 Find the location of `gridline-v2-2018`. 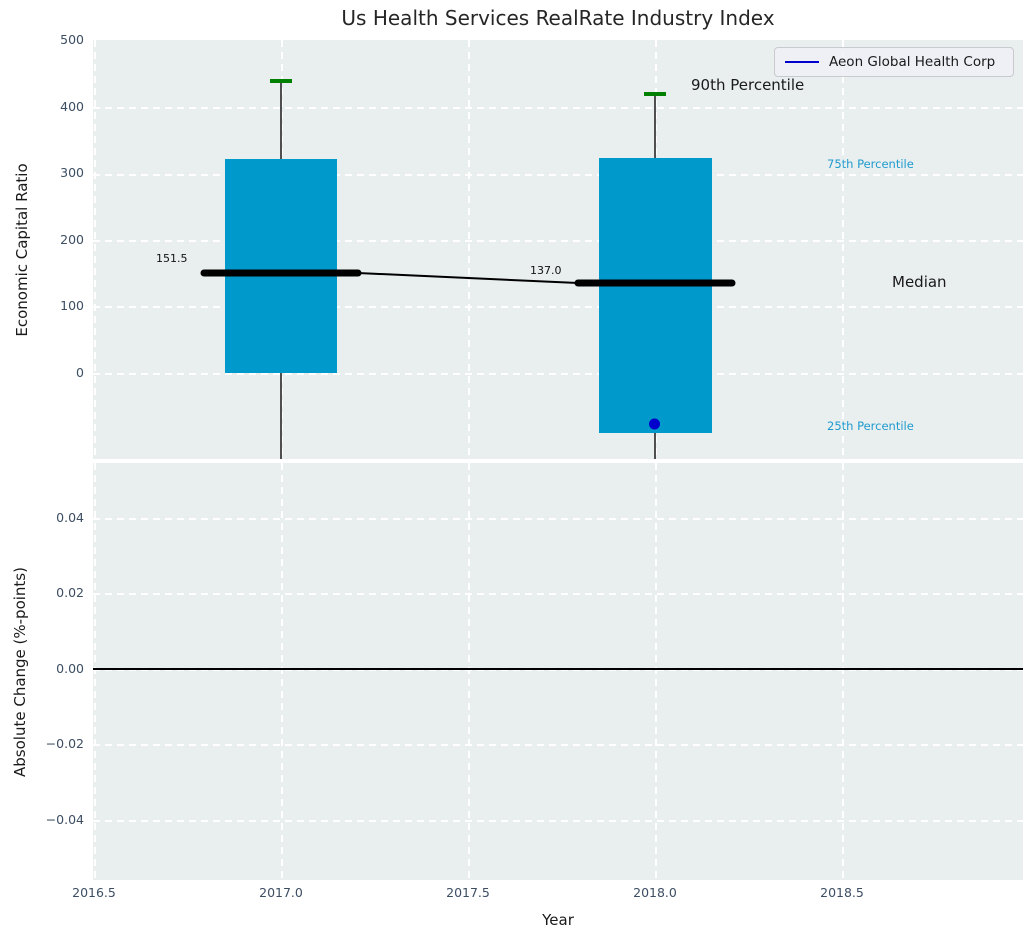

gridline-v2-2018 is located at coordinates (656, 671).